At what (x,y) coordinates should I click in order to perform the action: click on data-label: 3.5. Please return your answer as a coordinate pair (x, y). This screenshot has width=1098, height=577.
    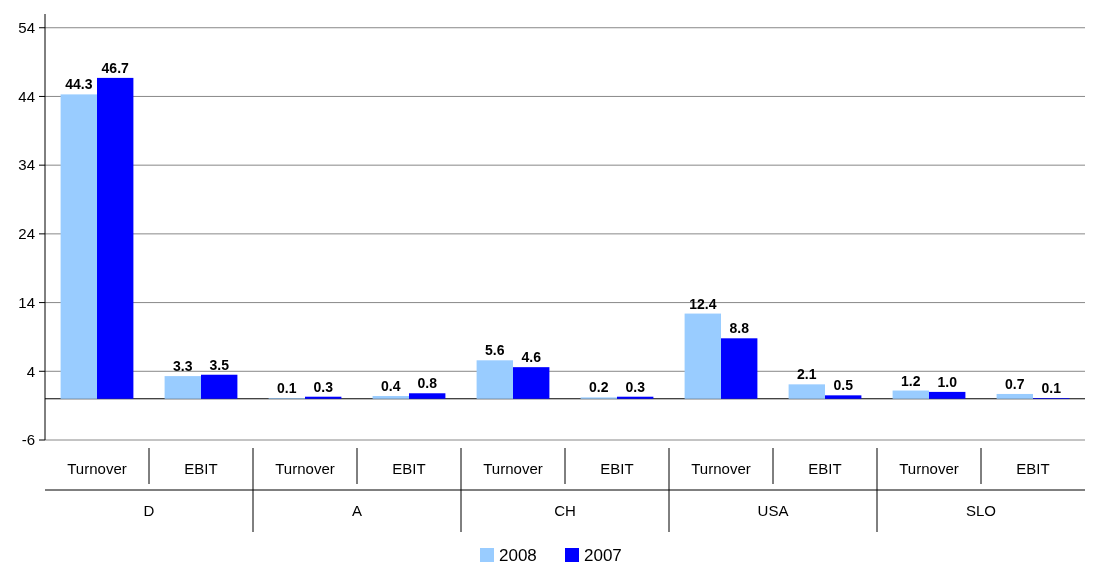
    Looking at the image, I should click on (219, 364).